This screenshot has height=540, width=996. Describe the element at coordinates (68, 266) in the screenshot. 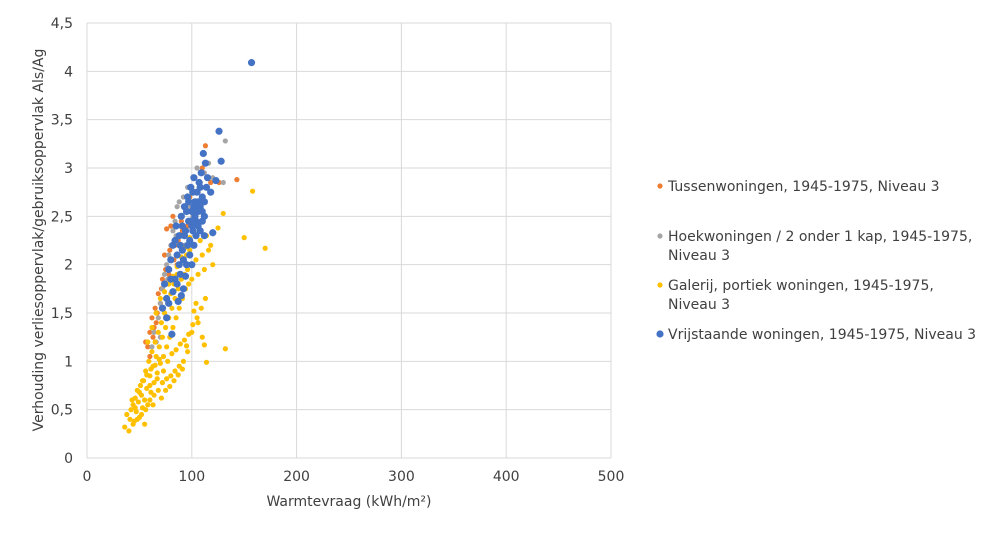

I see `y-tick-label: 2` at that location.